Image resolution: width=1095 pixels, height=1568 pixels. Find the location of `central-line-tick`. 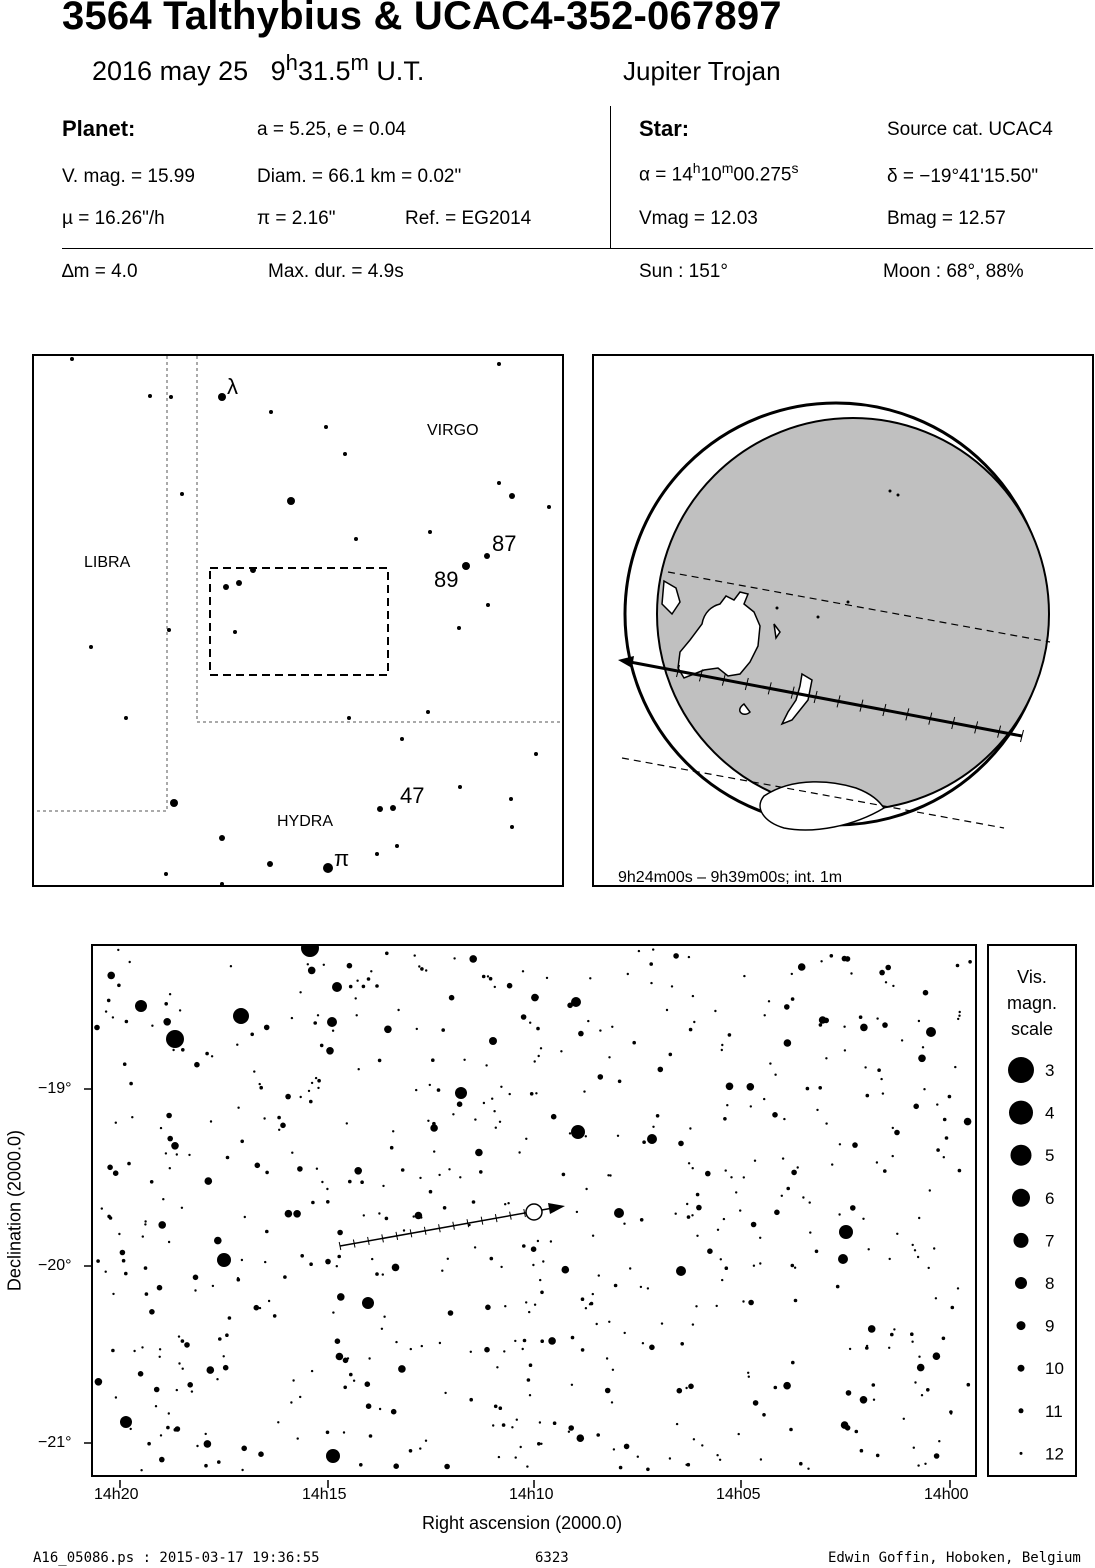

central-line-tick is located at coordinates (678, 671).